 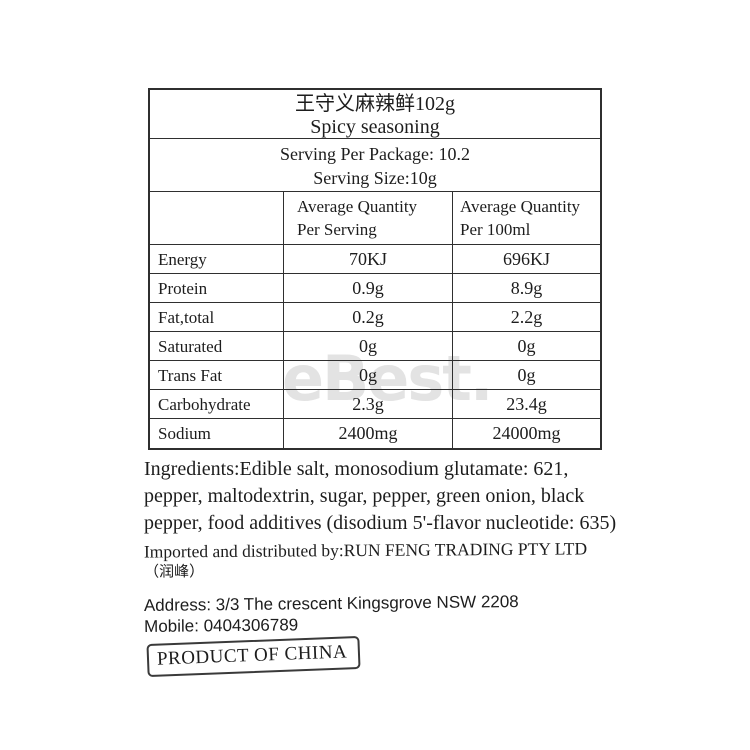 What do you see at coordinates (190, 346) in the screenshot?
I see `row-label: Saturated` at bounding box center [190, 346].